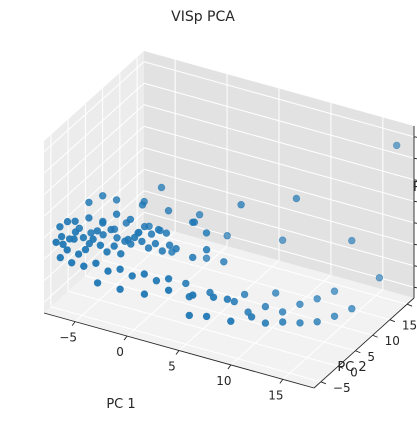 Image resolution: width=417 pixels, height=425 pixels. What do you see at coordinates (351, 367) in the screenshot?
I see `y-axis-title: PC 2` at bounding box center [351, 367].